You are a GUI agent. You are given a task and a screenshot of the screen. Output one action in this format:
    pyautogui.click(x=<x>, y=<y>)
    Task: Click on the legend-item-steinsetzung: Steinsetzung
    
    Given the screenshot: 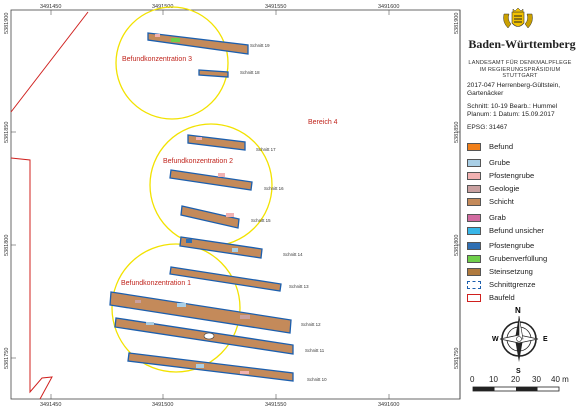 What is the action you would take?
    pyautogui.click(x=500, y=271)
    